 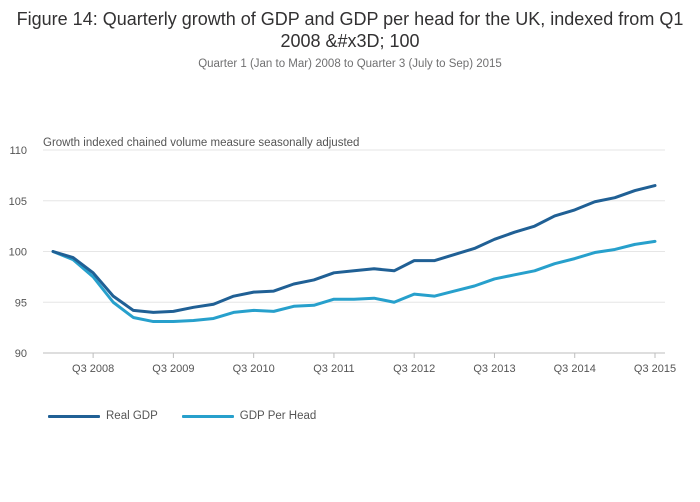 What do you see at coordinates (93, 369) in the screenshot?
I see `x-tick-label: Q3 2008` at bounding box center [93, 369].